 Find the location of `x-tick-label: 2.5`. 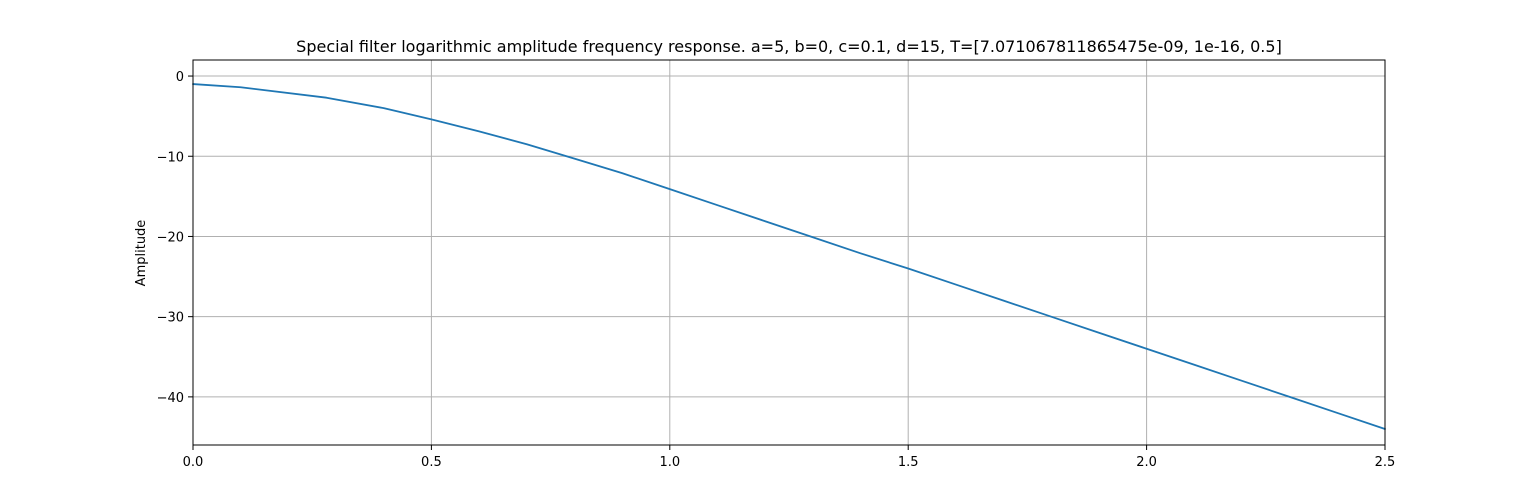

x-tick-label: 2.5 is located at coordinates (1385, 462).